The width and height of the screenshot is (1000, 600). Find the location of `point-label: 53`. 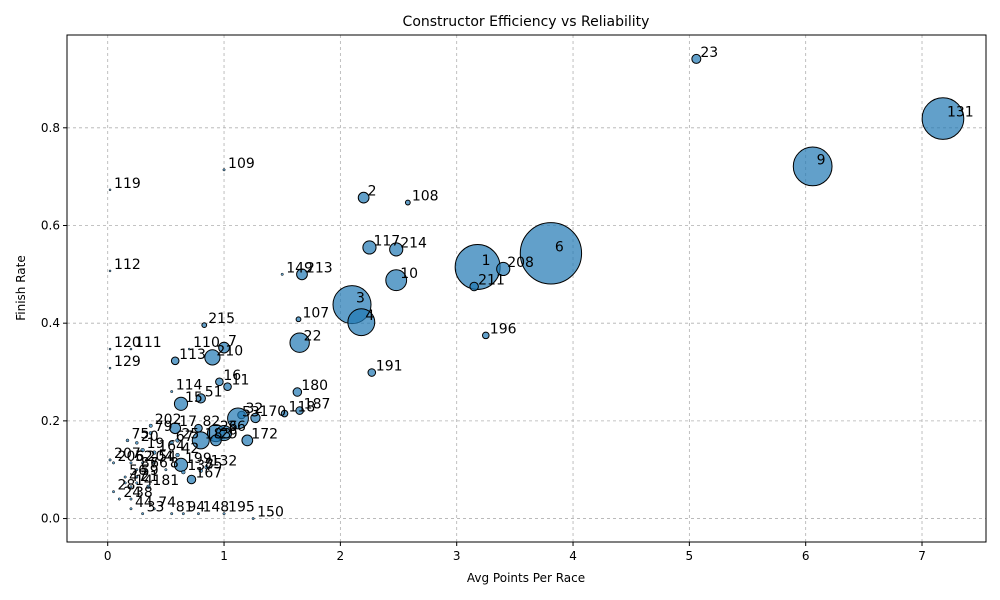

point-label: 53 is located at coordinates (251, 412).